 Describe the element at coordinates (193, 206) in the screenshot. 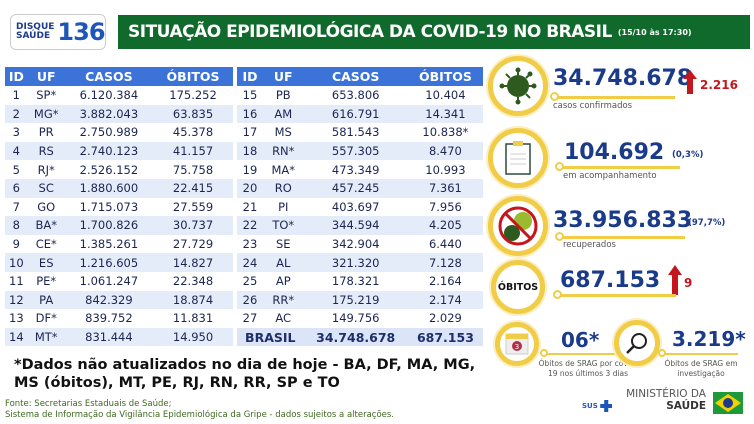

I see `deaths-cell: 27.559` at that location.